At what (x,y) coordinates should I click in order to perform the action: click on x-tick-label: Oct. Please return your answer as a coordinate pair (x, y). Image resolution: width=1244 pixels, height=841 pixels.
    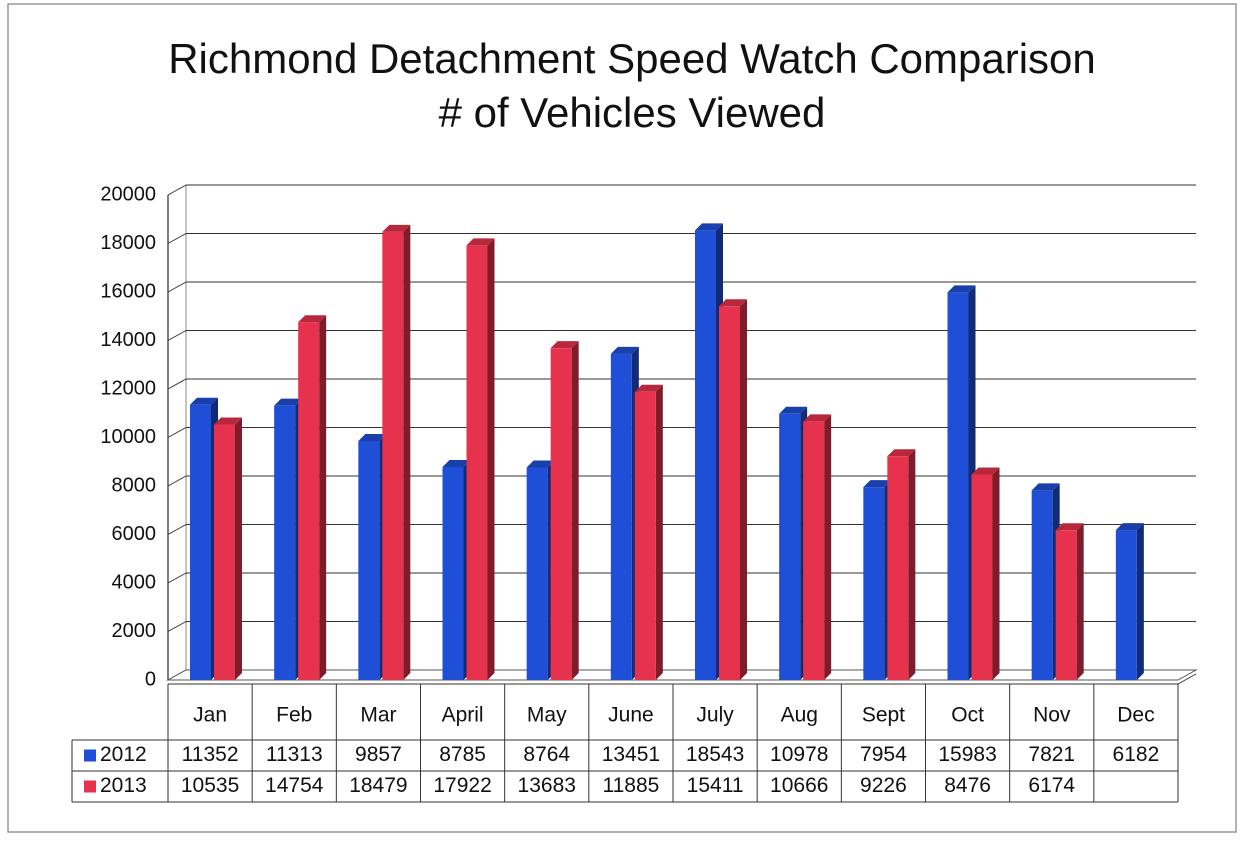
    Looking at the image, I should click on (967, 715).